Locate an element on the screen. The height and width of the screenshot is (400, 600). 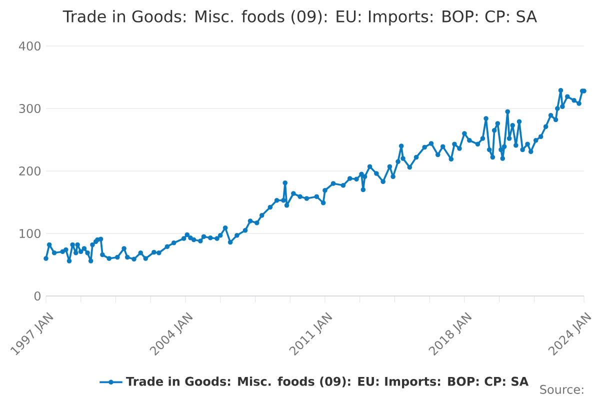
y-tick-label: 400 is located at coordinates (29, 46).